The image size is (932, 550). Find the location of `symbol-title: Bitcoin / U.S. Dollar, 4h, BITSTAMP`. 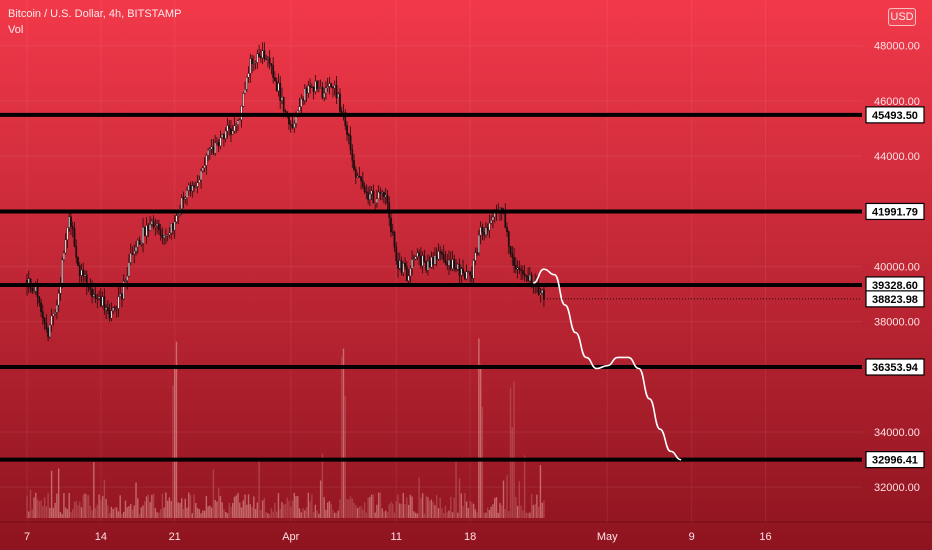

symbol-title: Bitcoin / U.S. Dollar, 4h, BITSTAMP is located at coordinates (95, 14).